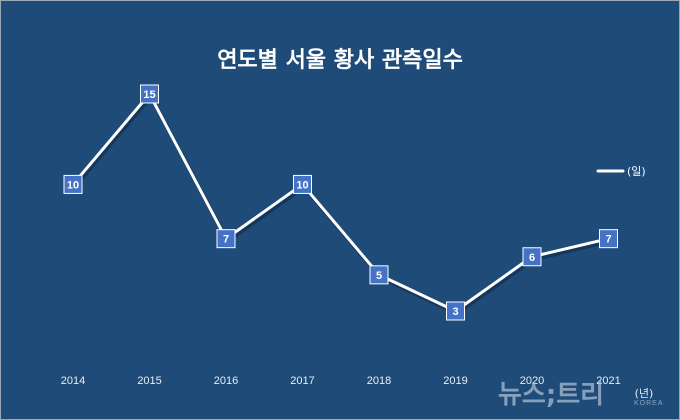 This screenshot has width=680, height=420. Describe the element at coordinates (302, 381) in the screenshot. I see `x-tick-label: 2017` at that location.